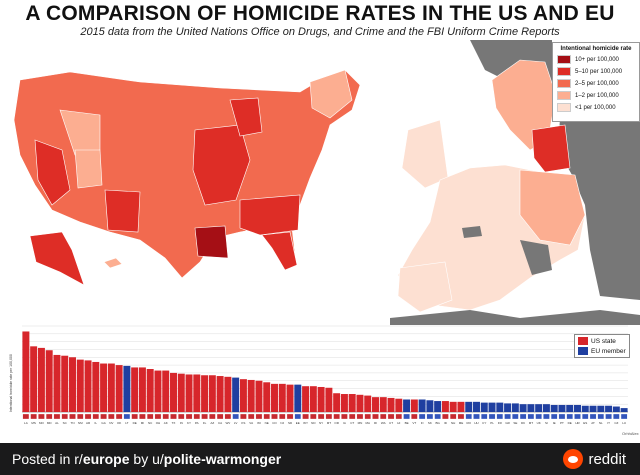 This screenshot has height=475, width=640. Describe the element at coordinates (33, 423) in the screenshot. I see `tick-label: MS` at that location.